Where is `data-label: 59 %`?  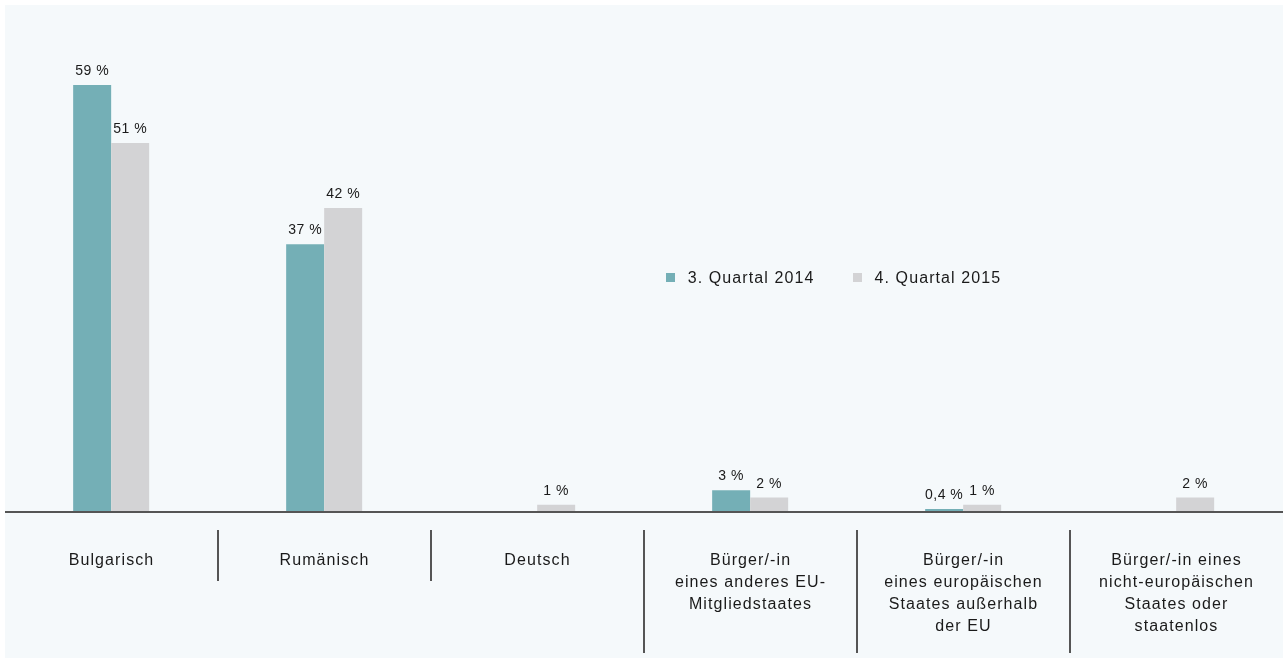 data-label: 59 % is located at coordinates (92, 70).